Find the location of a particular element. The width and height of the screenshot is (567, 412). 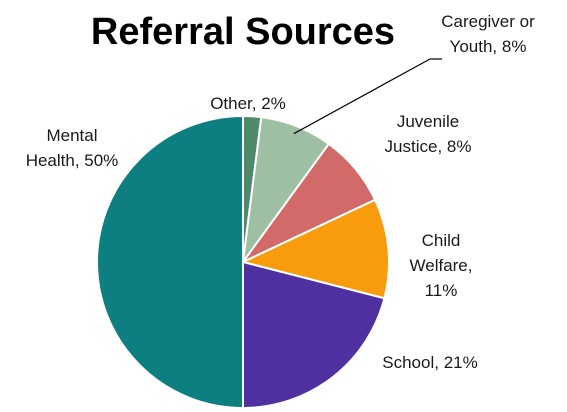

caregiver-leader-line is located at coordinates (362, 96).